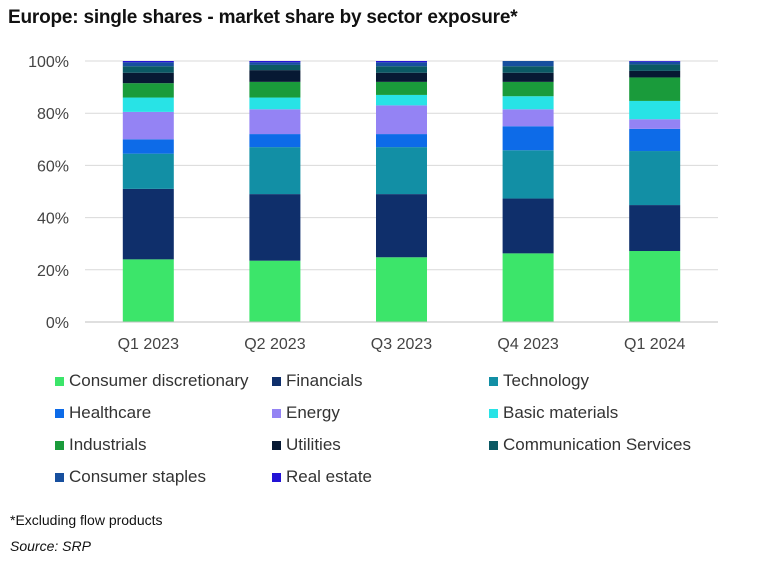 The height and width of the screenshot is (561, 759). What do you see at coordinates (561, 412) in the screenshot?
I see `legend-label: Basic materials` at bounding box center [561, 412].